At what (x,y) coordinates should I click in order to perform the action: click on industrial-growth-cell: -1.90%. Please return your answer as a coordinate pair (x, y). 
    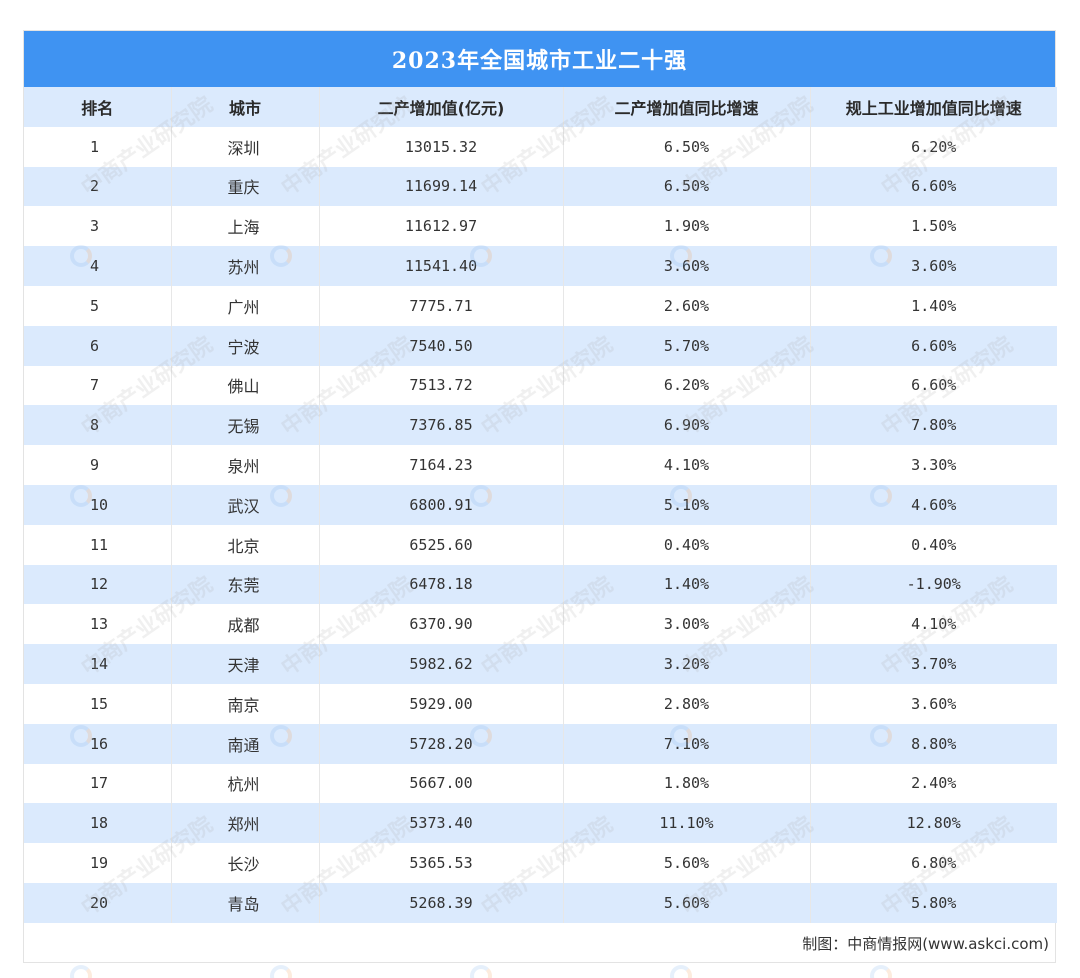
    Looking at the image, I should click on (933, 584).